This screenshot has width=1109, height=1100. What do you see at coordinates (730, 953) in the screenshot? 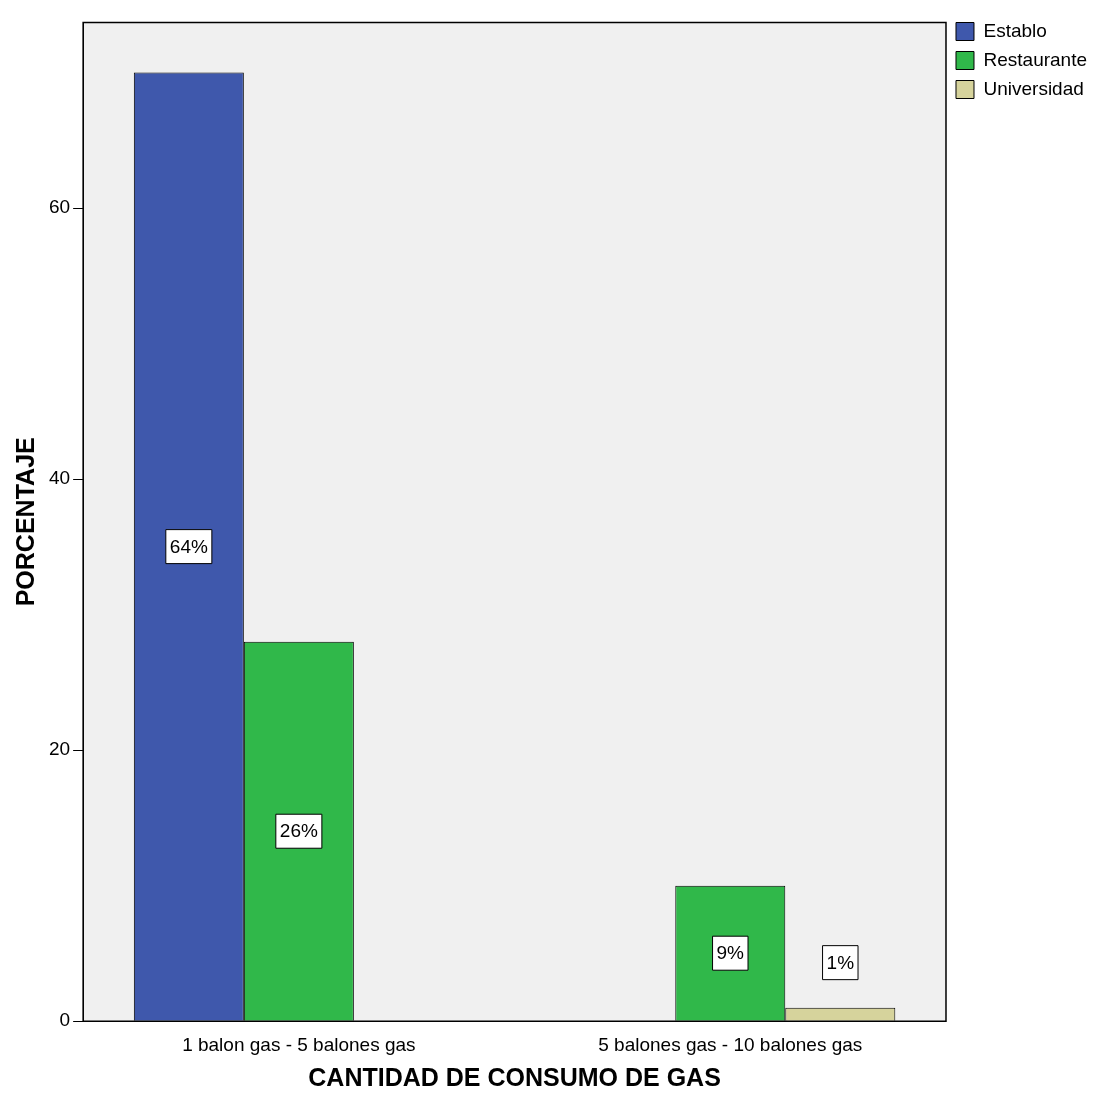
I see `annotation: 9%` at bounding box center [730, 953].